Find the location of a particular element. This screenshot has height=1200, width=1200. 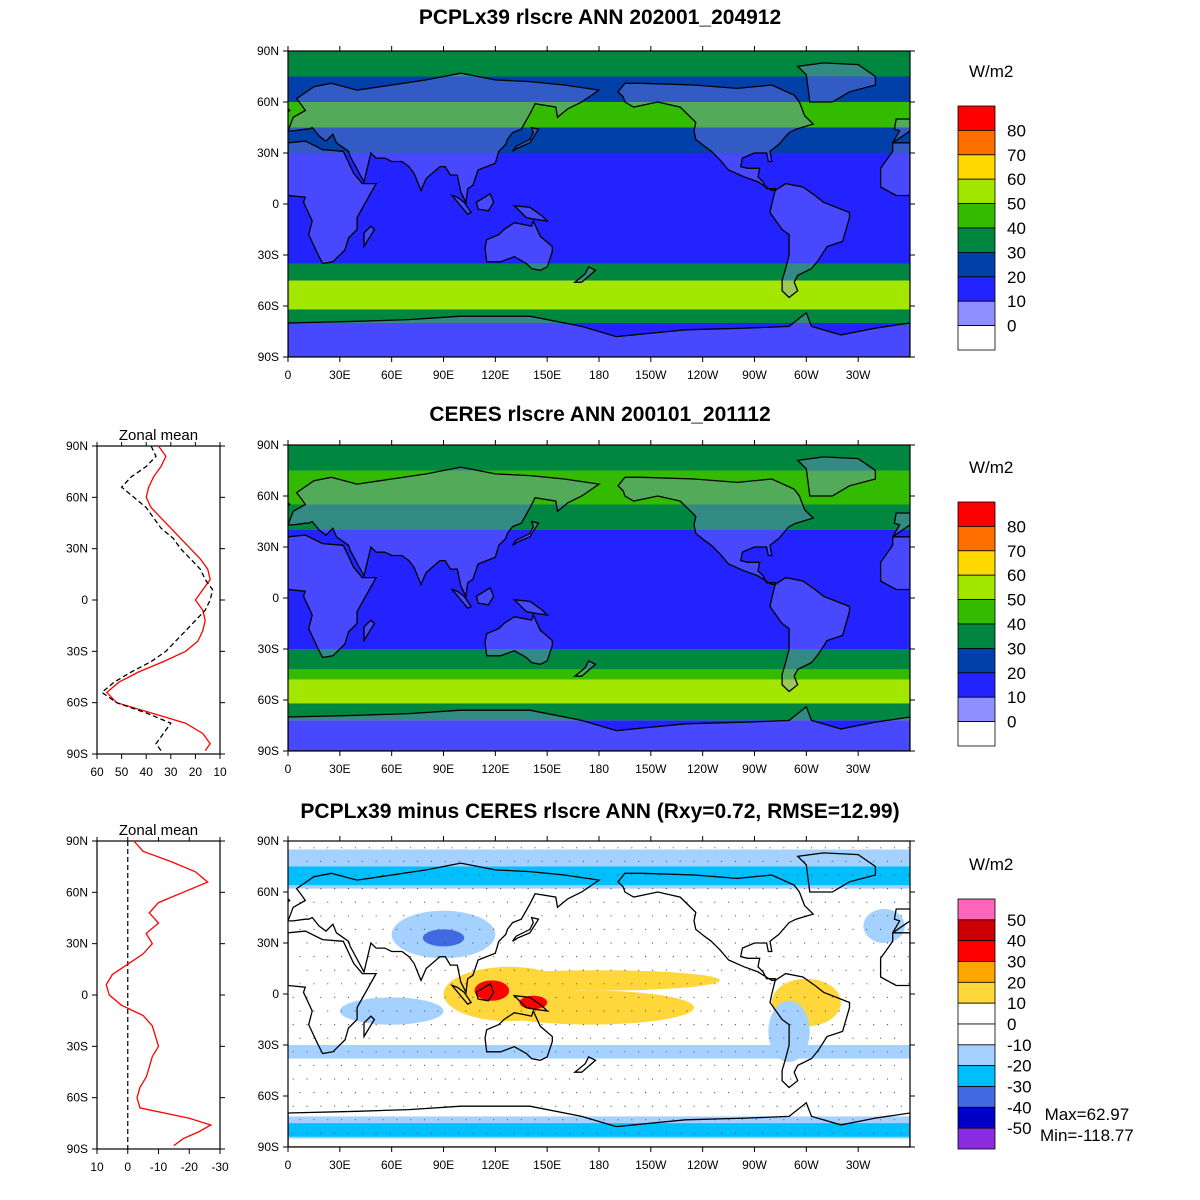

lon-tick-label: 60W is located at coordinates (806, 375).